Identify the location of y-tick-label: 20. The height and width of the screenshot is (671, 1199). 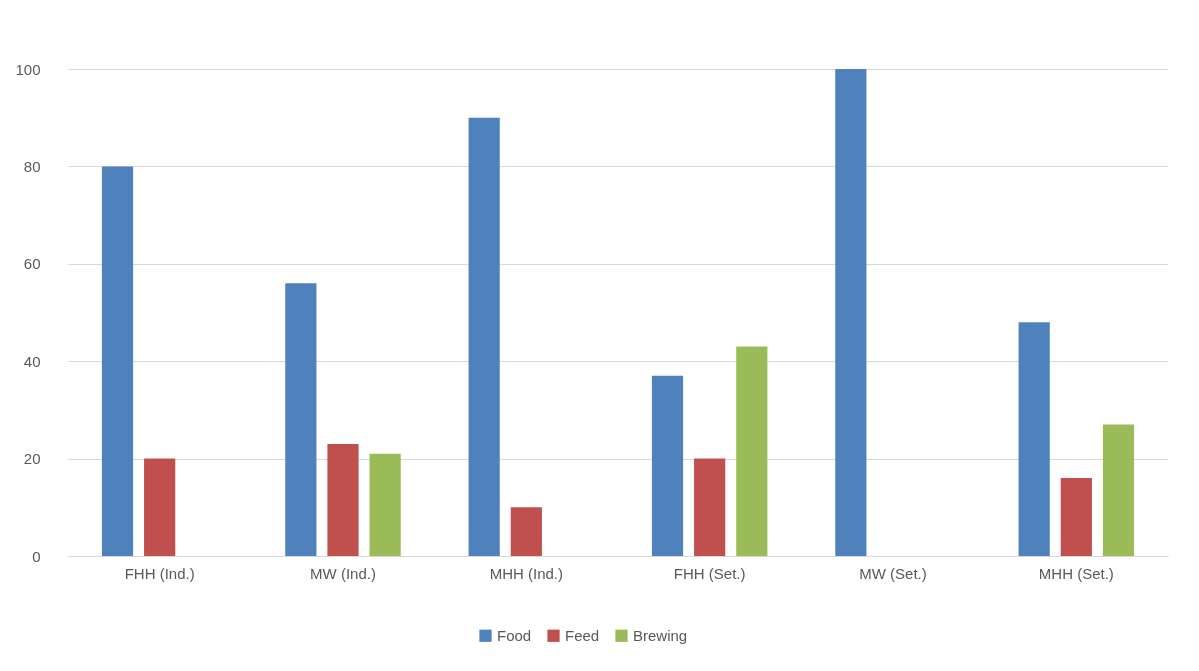
(32, 459).